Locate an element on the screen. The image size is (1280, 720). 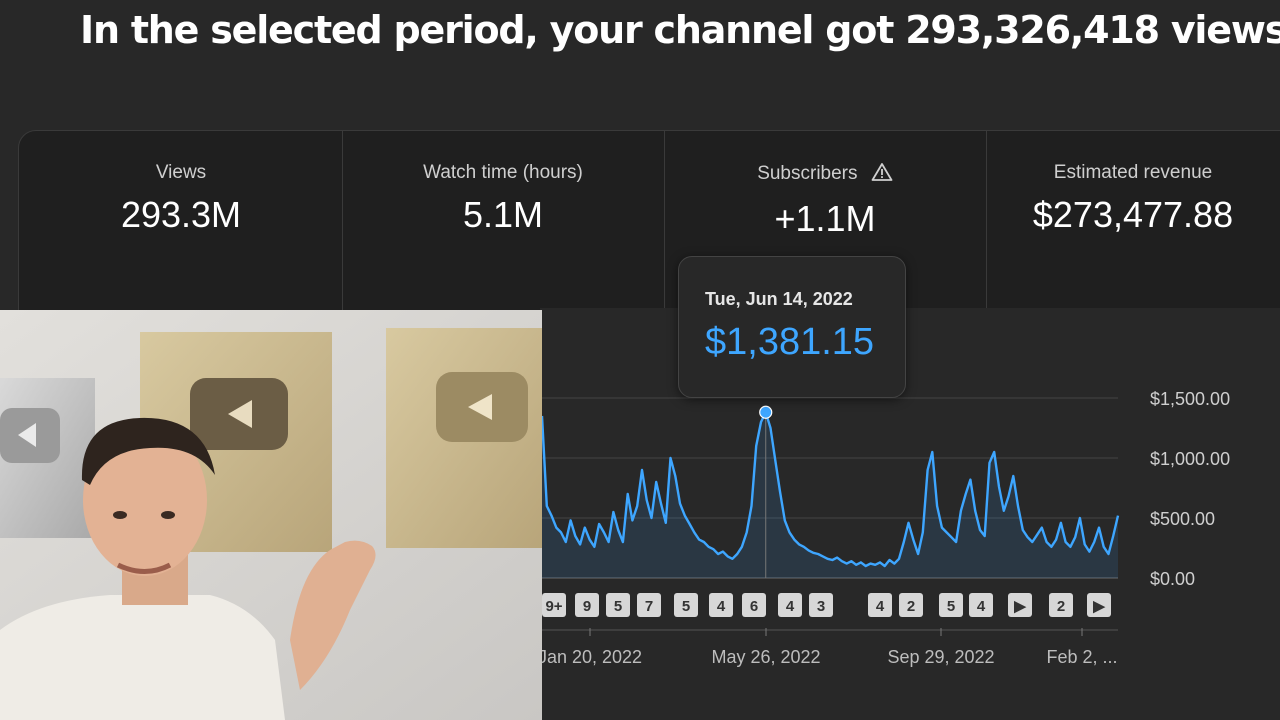
metric-label: Subscribers is located at coordinates (807, 173).